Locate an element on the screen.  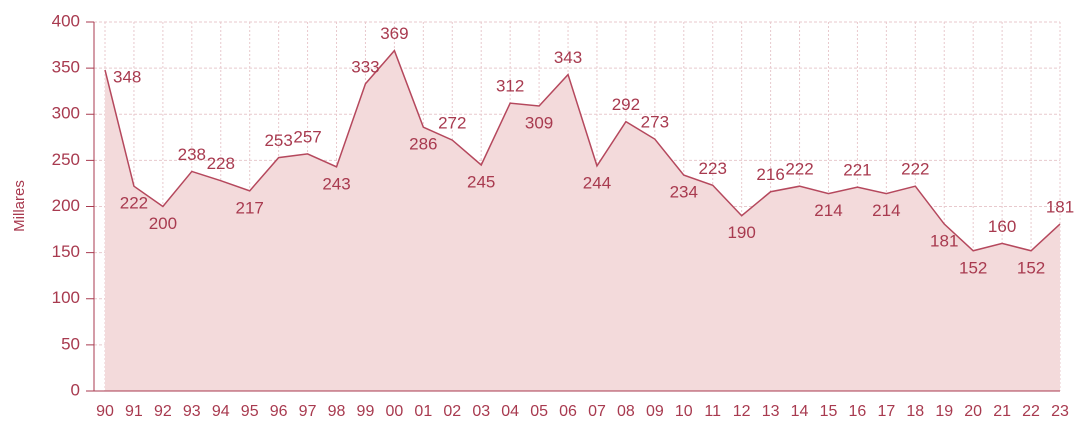
x-tick-label: 98 is located at coordinates (337, 411).